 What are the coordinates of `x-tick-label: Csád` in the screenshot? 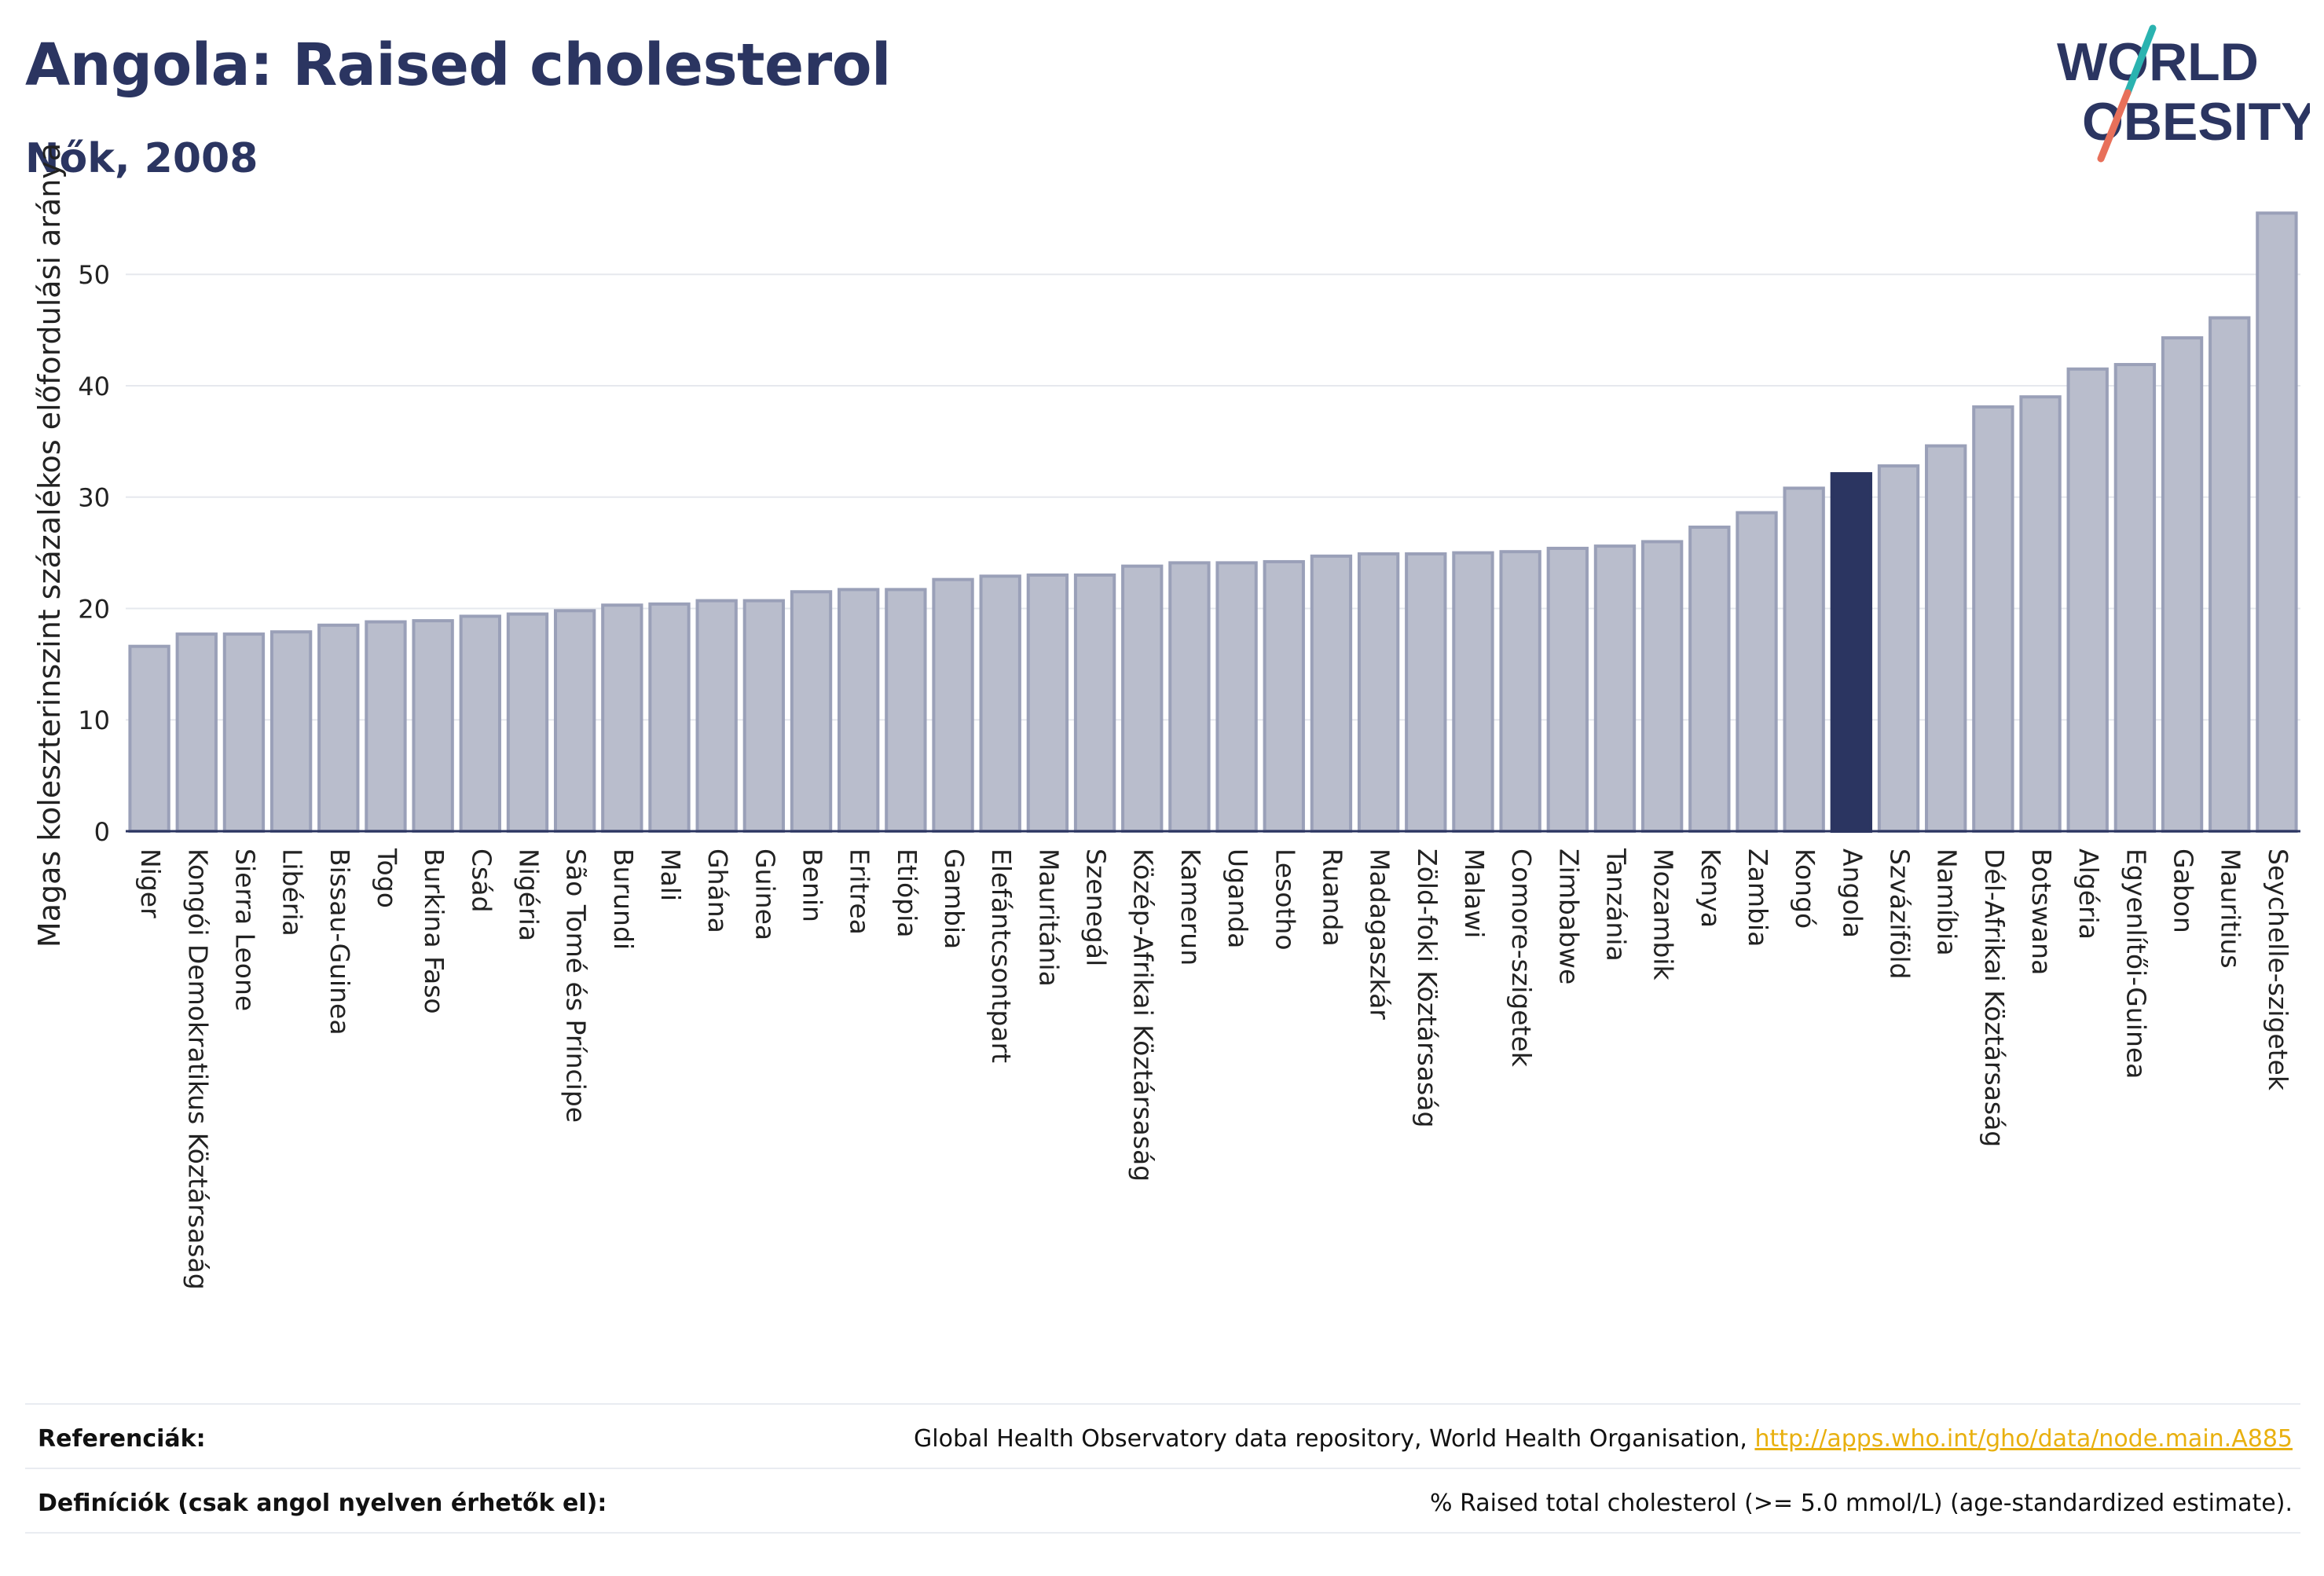 It's located at (481, 880).